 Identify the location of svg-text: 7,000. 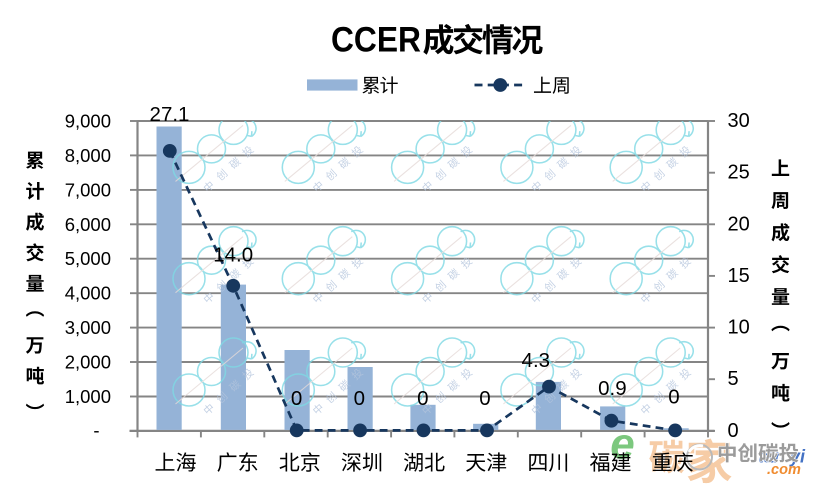
(88, 189).